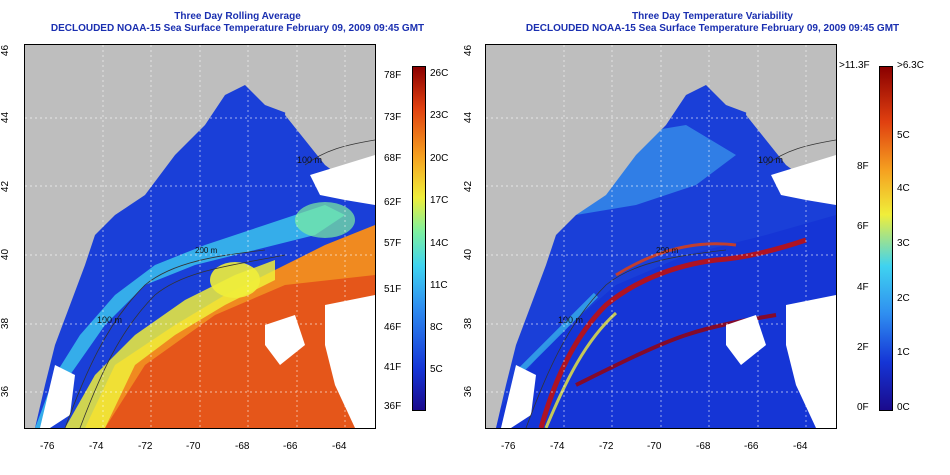 This screenshot has height=475, width=950. I want to click on contour-label-100m-right: 100 m, so click(570, 320).